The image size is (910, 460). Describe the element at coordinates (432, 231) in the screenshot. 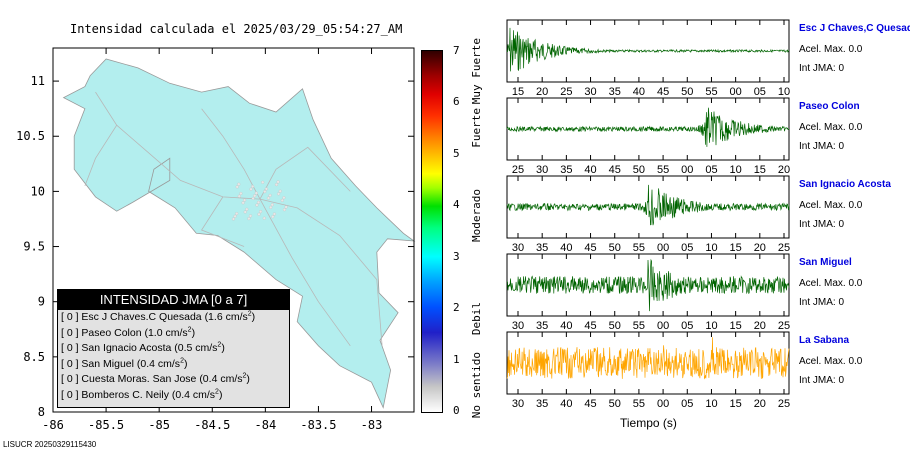

I see `intensity-colorbar` at that location.